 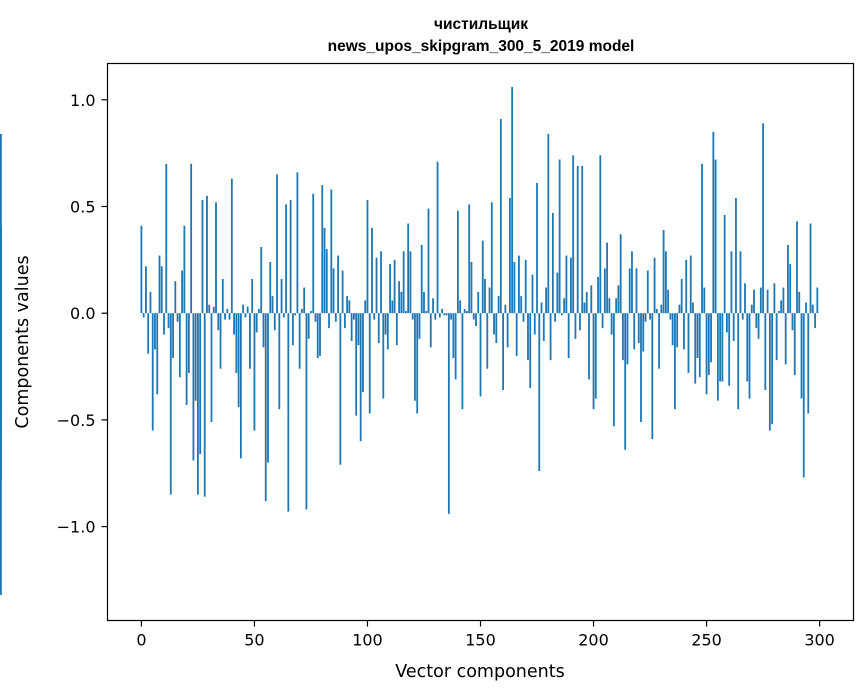 I want to click on chart-title-line-2: news_upos_skipgram_300_5_2019 model, so click(x=481, y=46).